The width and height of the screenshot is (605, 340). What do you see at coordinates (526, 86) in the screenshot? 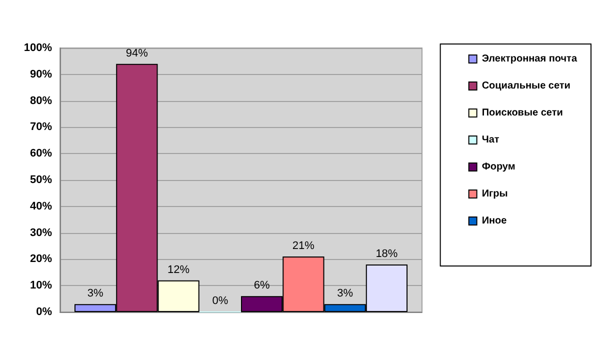
I see `legend-label: Социальные сети` at bounding box center [526, 86].